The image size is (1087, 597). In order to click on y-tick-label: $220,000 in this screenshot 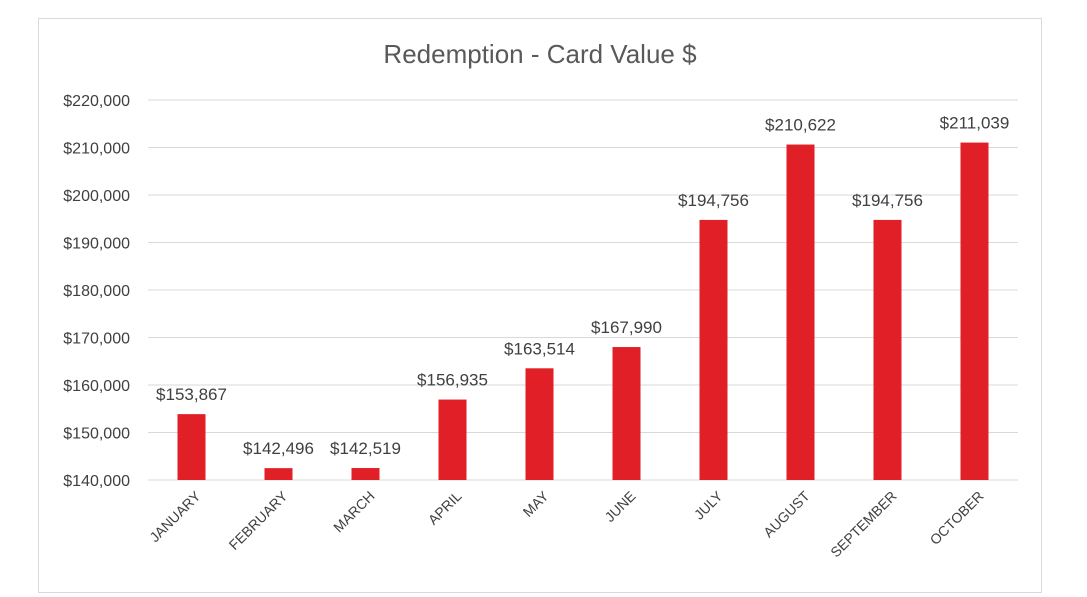, I will do `click(96, 101)`.